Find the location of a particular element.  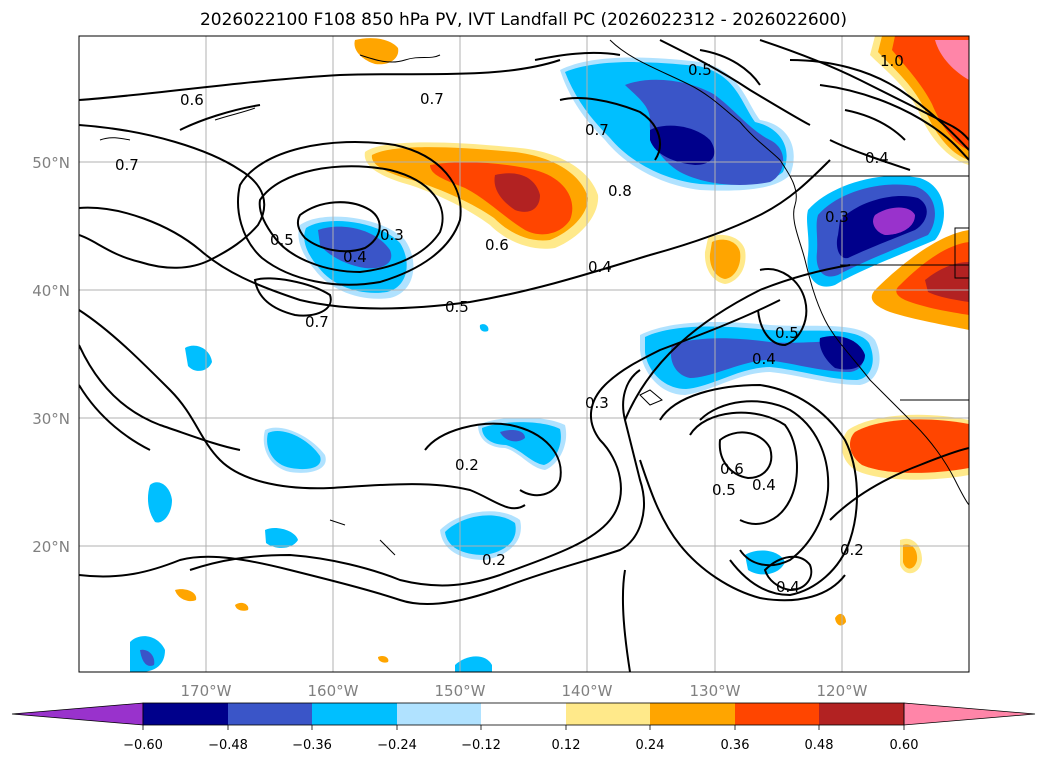

colorbar-tick-label: −0.36 is located at coordinates (312, 745).